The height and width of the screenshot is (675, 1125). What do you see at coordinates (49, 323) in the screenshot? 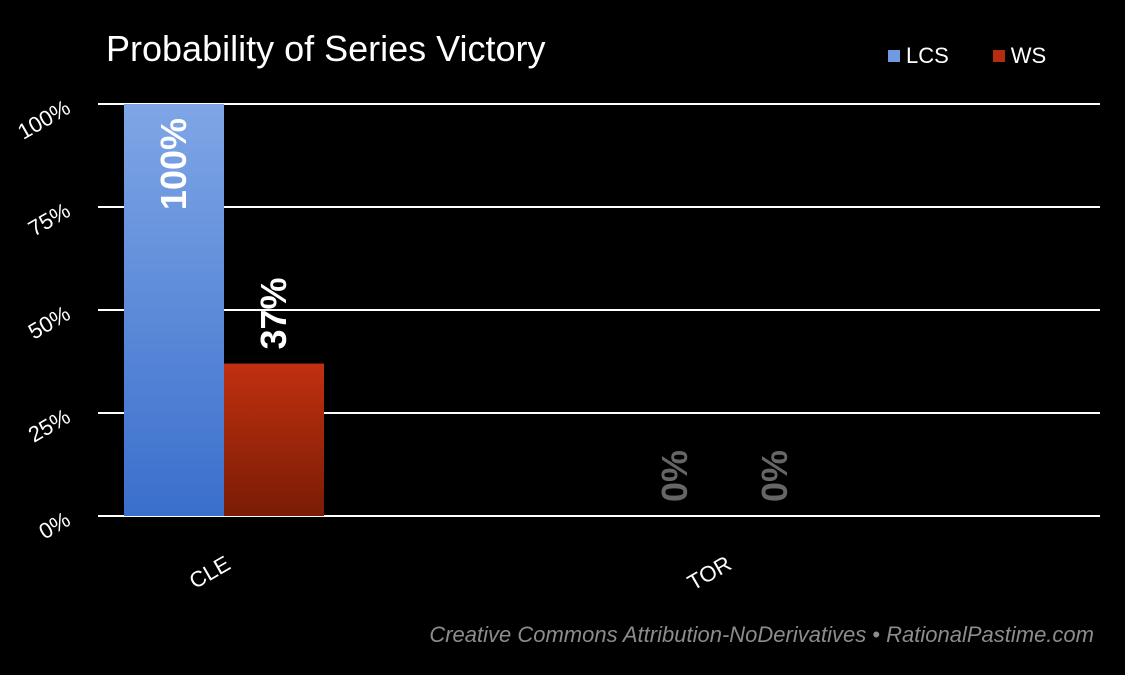
I see `y-tick-label: 50%` at bounding box center [49, 323].